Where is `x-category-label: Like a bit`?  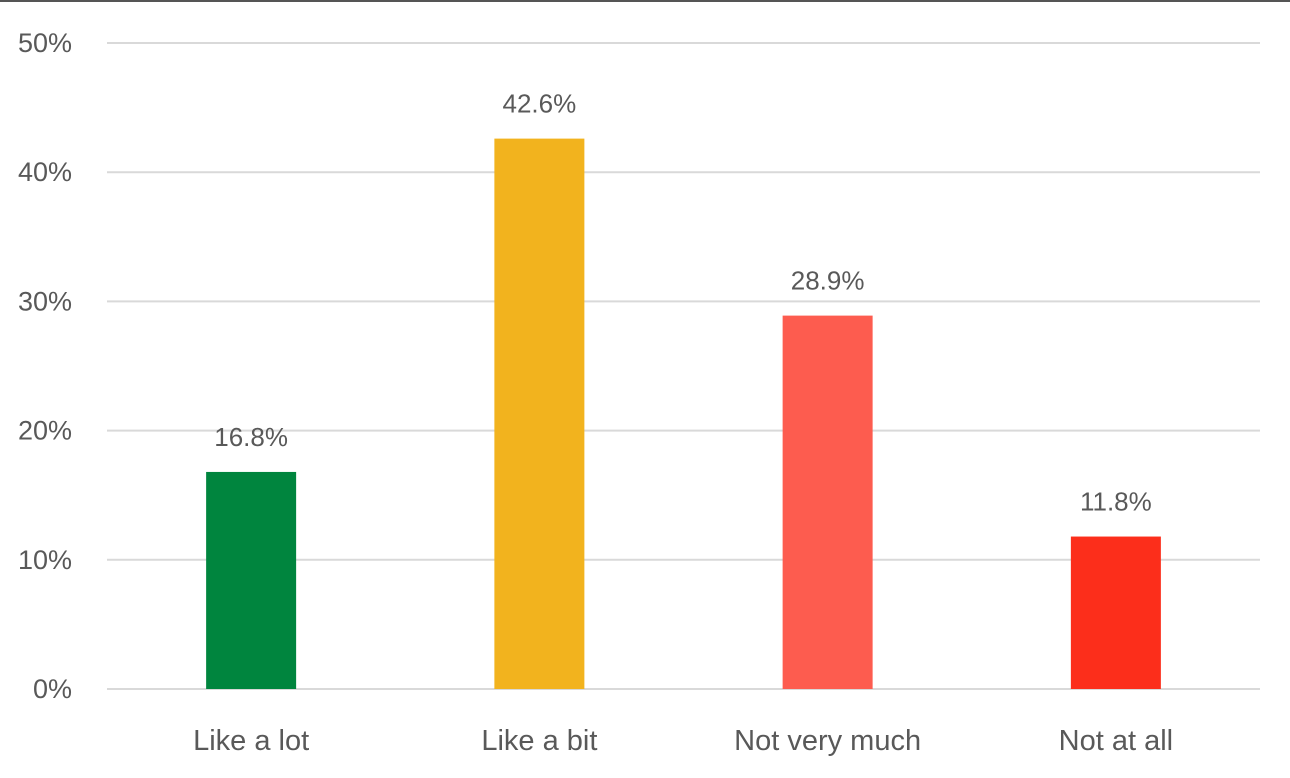
x-category-label: Like a bit is located at coordinates (539, 741).